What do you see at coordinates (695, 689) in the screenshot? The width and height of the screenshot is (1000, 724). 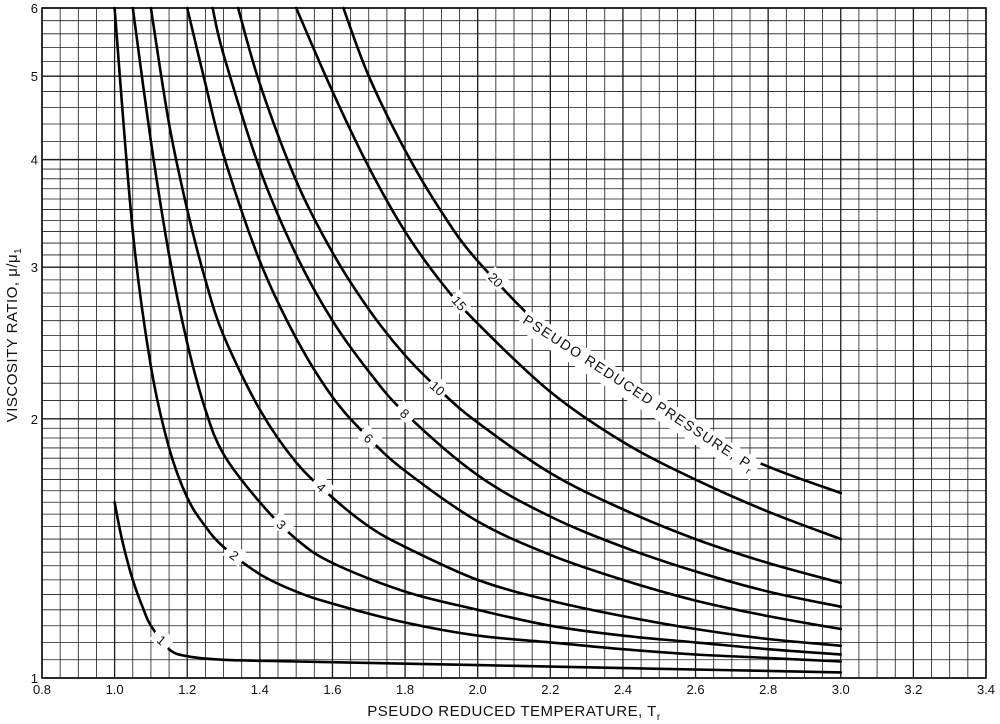 I see `x-tick-label: 2.6` at bounding box center [695, 689].